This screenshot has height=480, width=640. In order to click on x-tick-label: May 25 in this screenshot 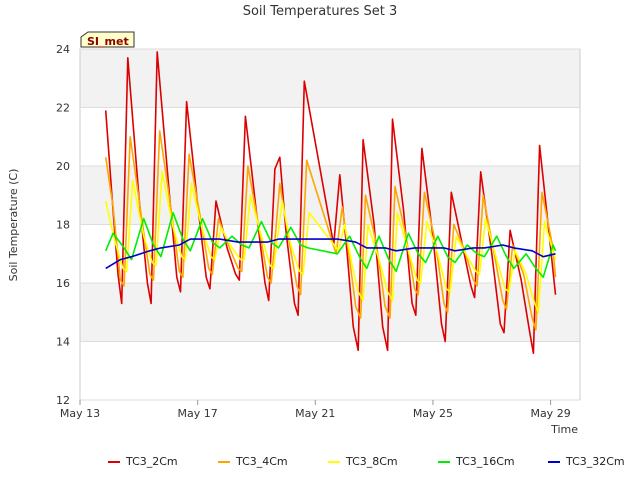, I will do `click(433, 413)`.